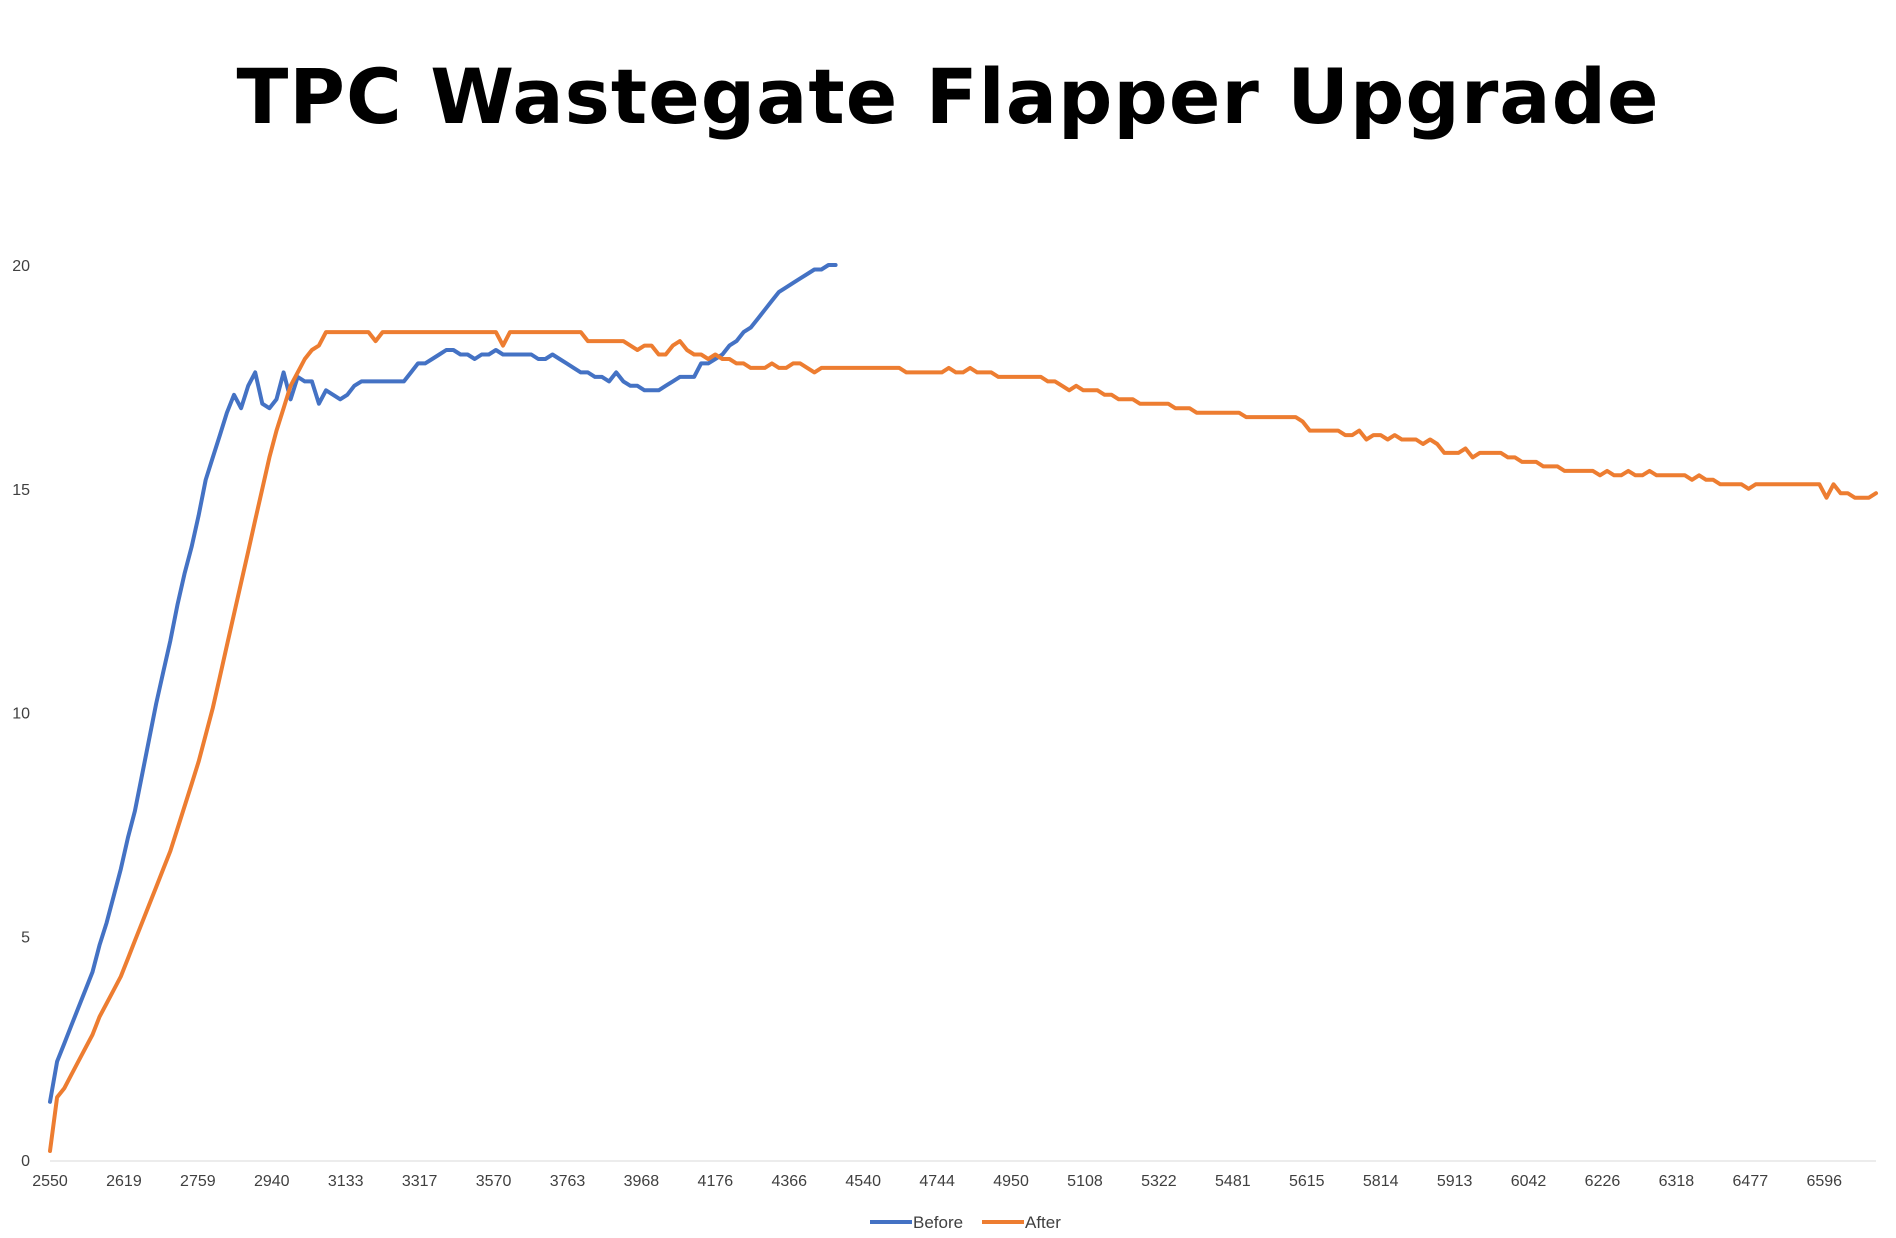 The height and width of the screenshot is (1238, 1896). I want to click on x-tick-label: 2550, so click(50, 1181).